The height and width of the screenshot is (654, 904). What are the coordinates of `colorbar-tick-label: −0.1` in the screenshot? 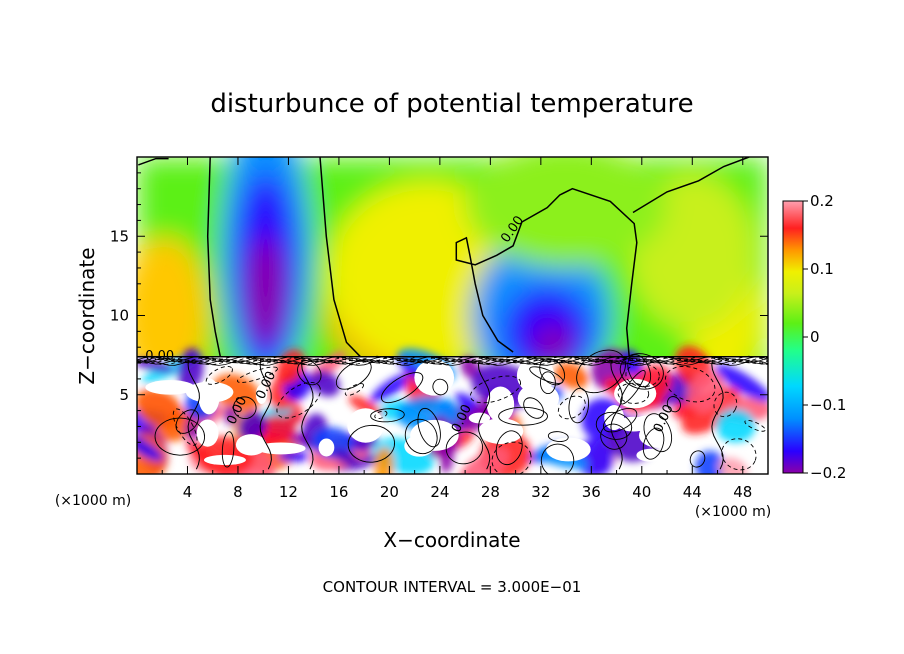 It's located at (828, 405).